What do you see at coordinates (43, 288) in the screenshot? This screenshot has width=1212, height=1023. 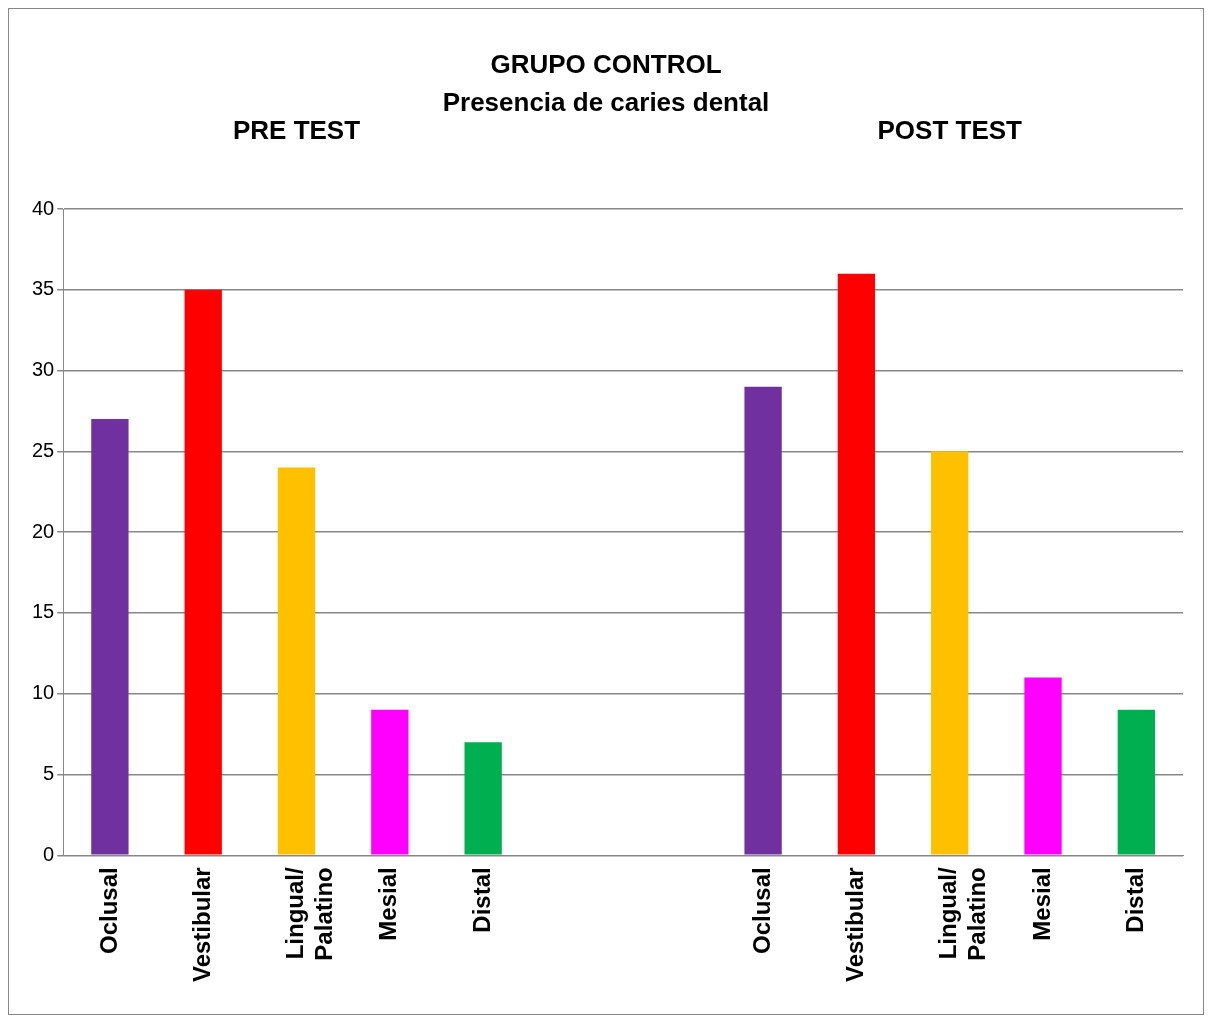 I see `y-tick-label: 35` at bounding box center [43, 288].